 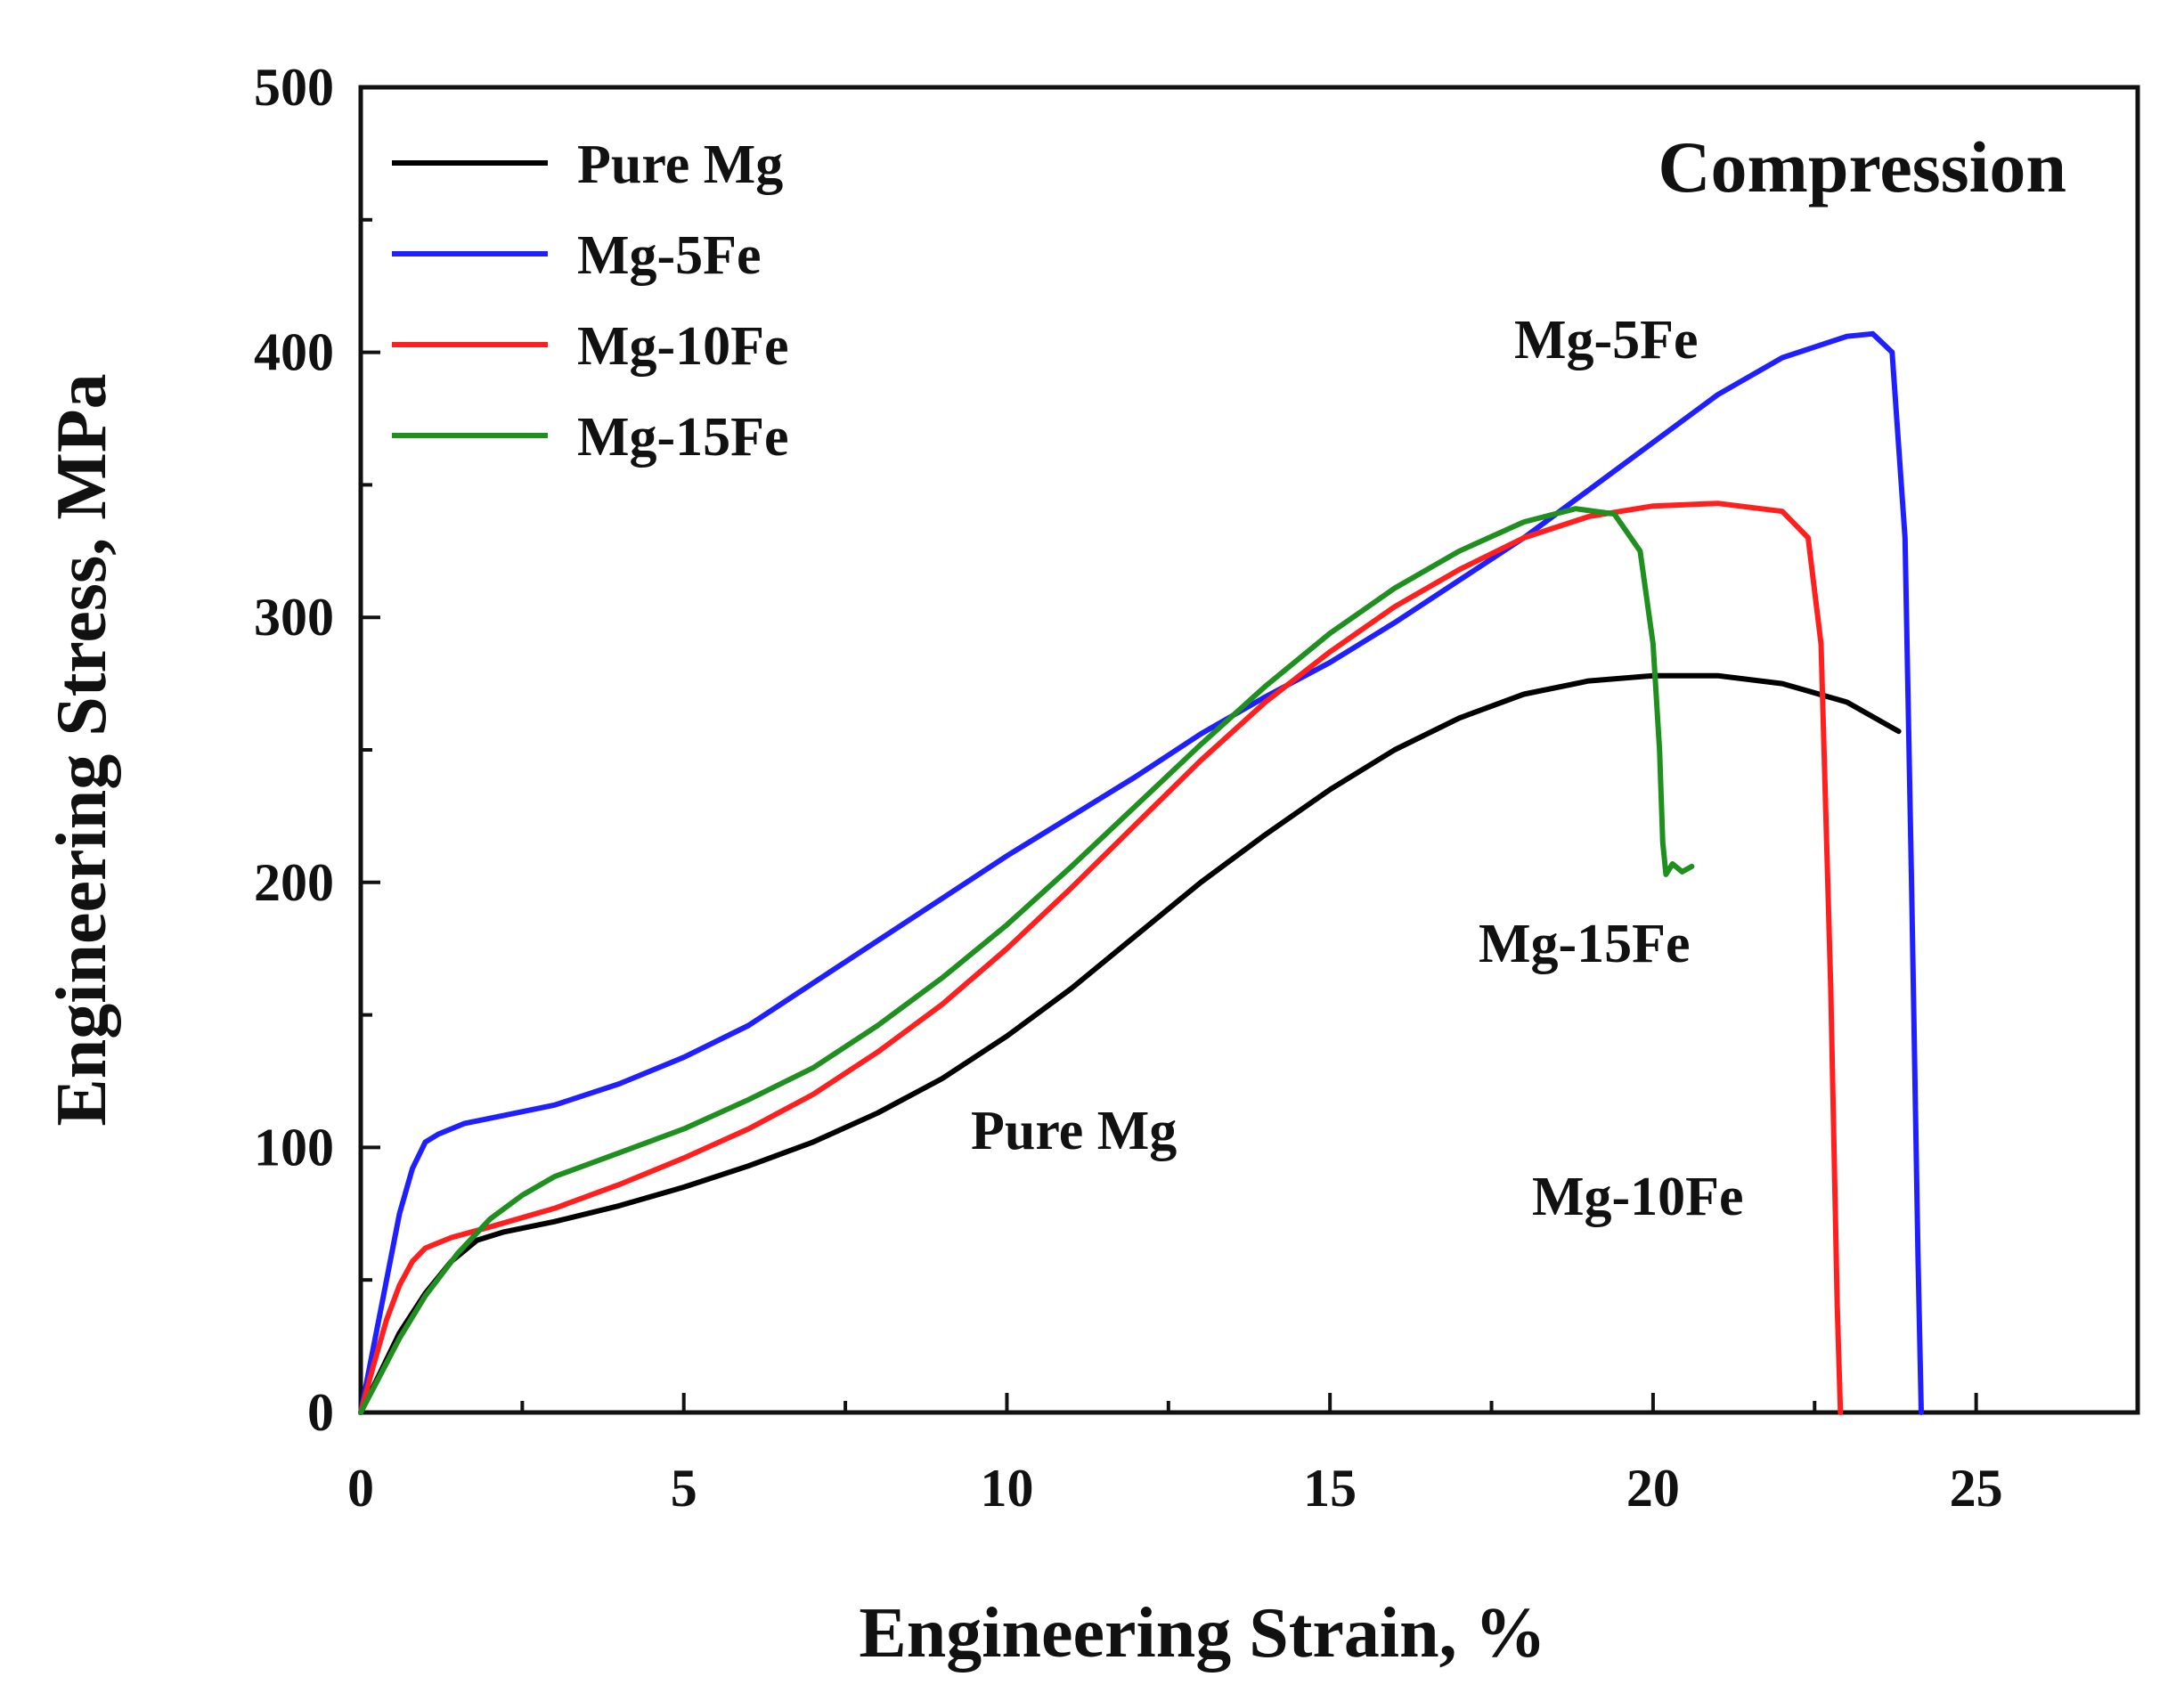 I want to click on x-tick-label: 10, so click(x=1006, y=1488).